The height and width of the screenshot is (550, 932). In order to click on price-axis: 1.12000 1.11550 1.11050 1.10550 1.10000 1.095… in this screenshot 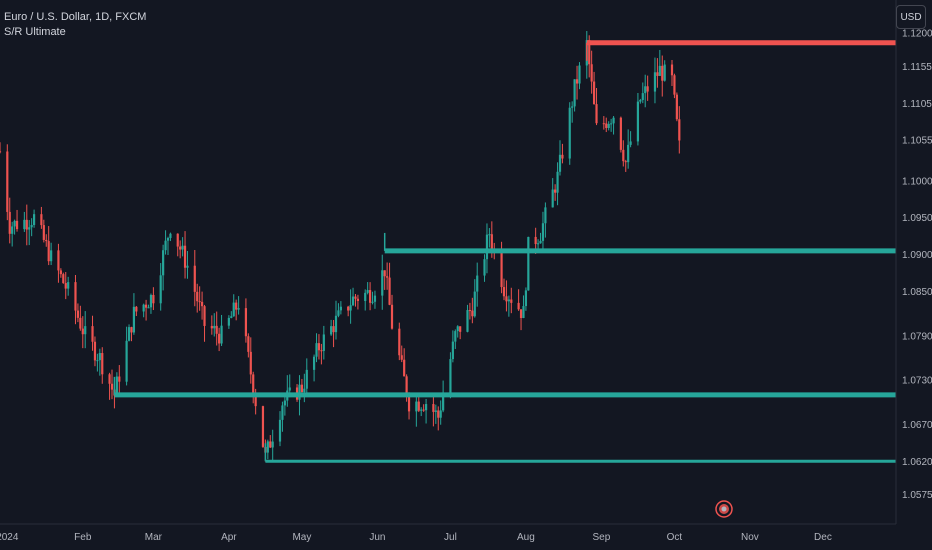, I will do `click(917, 265)`.